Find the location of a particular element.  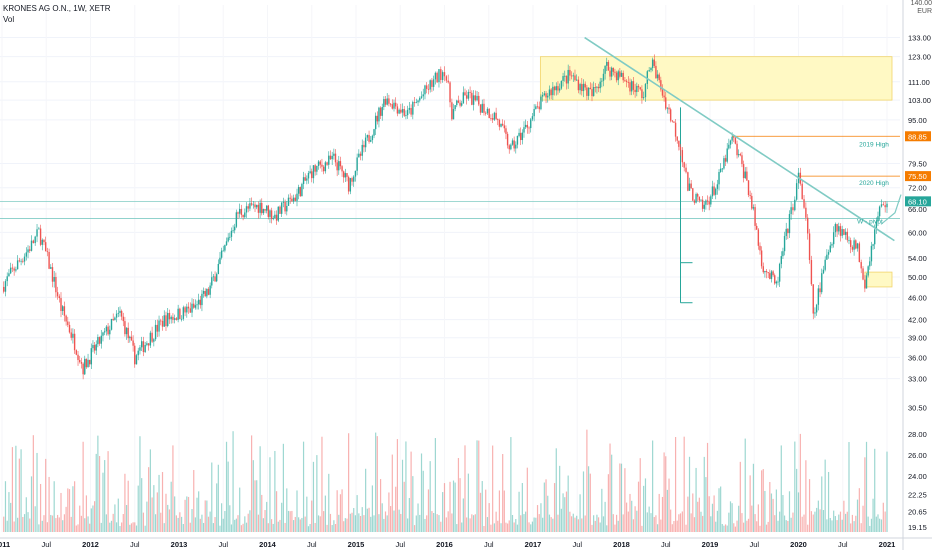

price-tick-label: 103.00 is located at coordinates (919, 100).